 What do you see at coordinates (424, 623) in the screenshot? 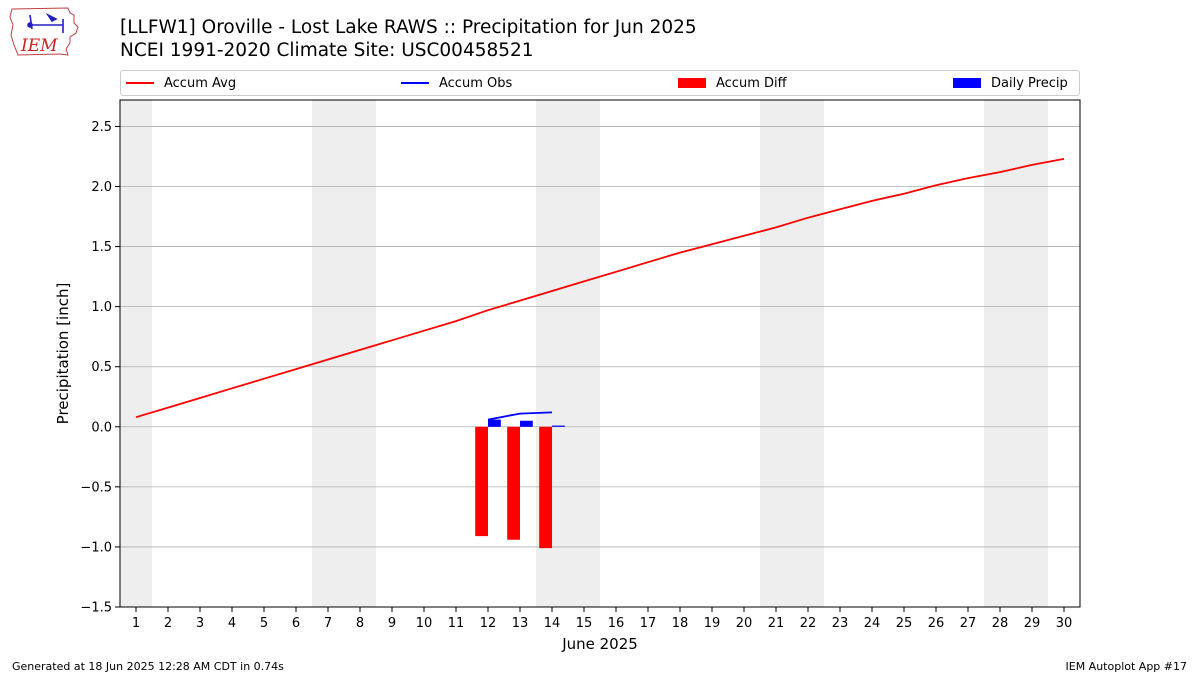
I see `x-tick-label: 10` at bounding box center [424, 623].